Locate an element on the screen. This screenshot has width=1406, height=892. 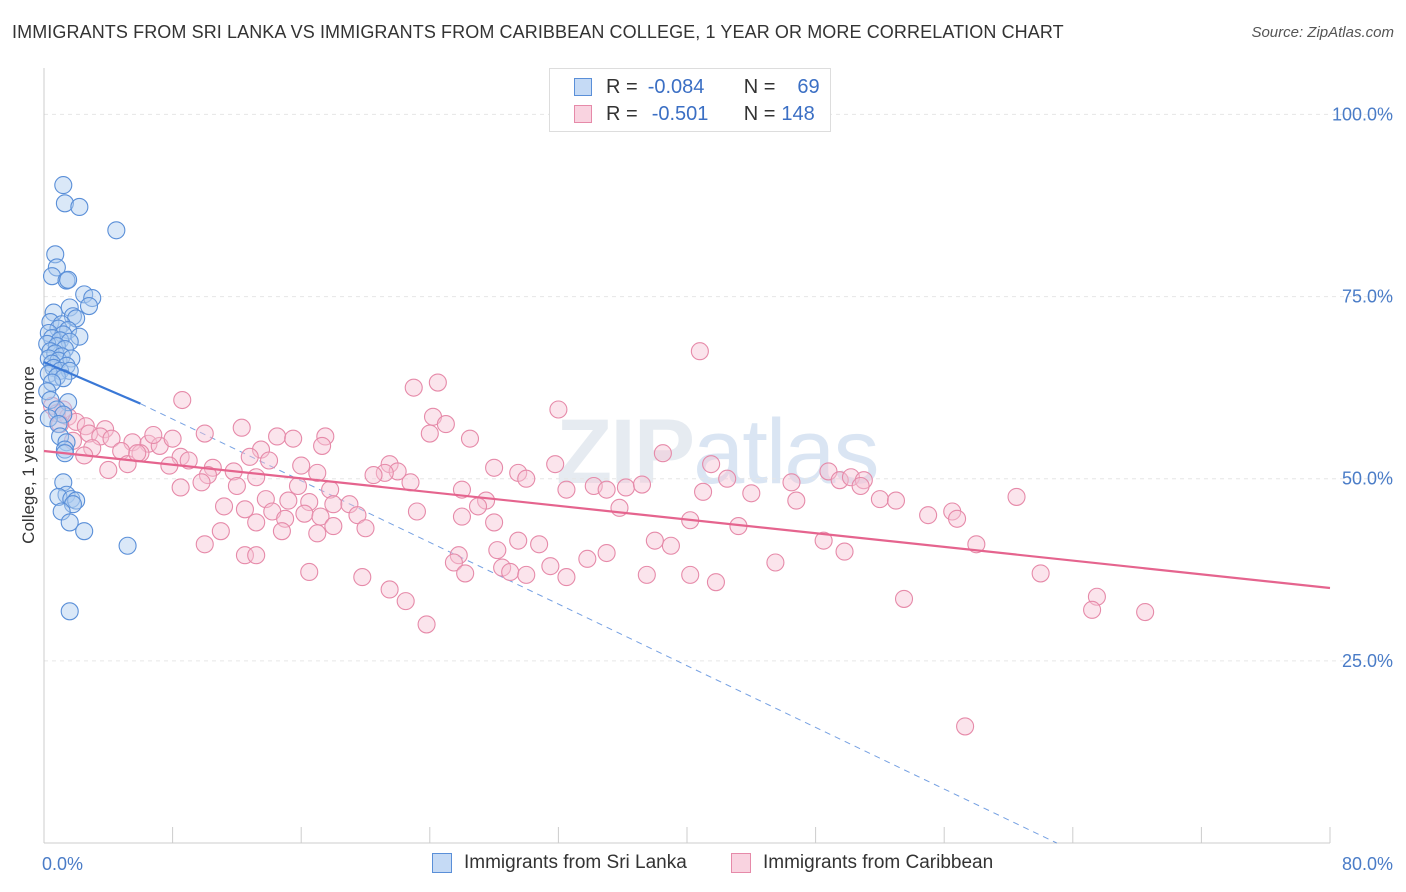
legend-n-value: 69 is located at coordinates (808, 86).